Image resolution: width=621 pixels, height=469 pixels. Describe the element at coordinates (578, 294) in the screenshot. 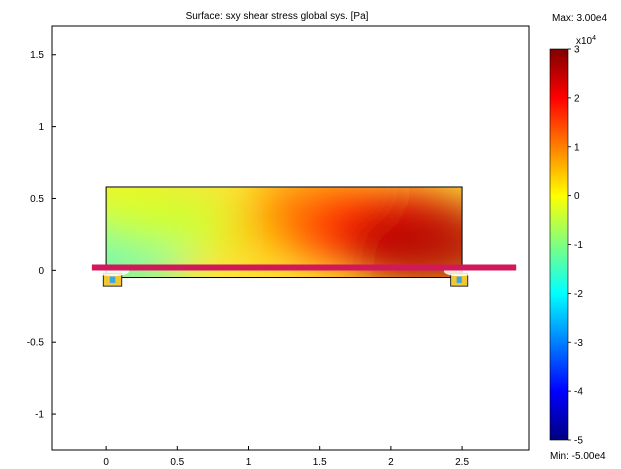

I see `colorbar-tick-label: -2` at that location.